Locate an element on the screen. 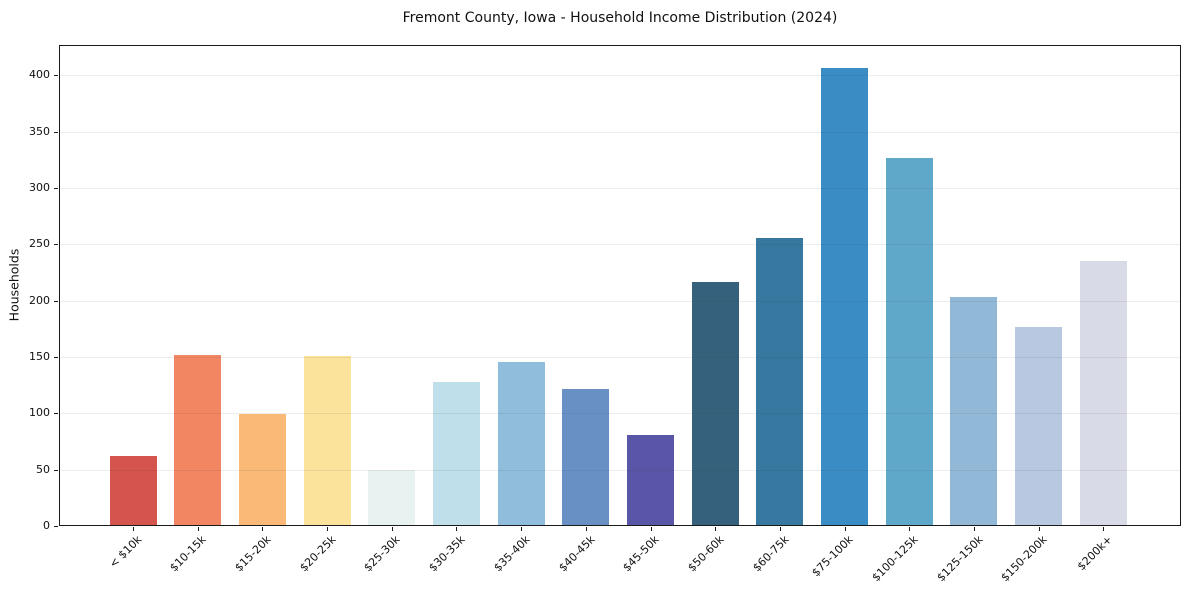 Image resolution: width=1189 pixels, height=590 pixels. x-tick-label: $45-50k is located at coordinates (641, 554).